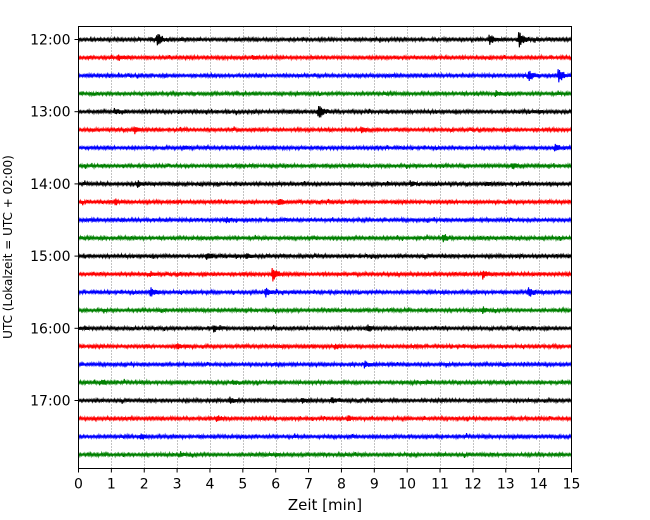 The height and width of the screenshot is (520, 650). What do you see at coordinates (50, 113) in the screenshot?
I see `y-tick-label: 13:00` at bounding box center [50, 113].